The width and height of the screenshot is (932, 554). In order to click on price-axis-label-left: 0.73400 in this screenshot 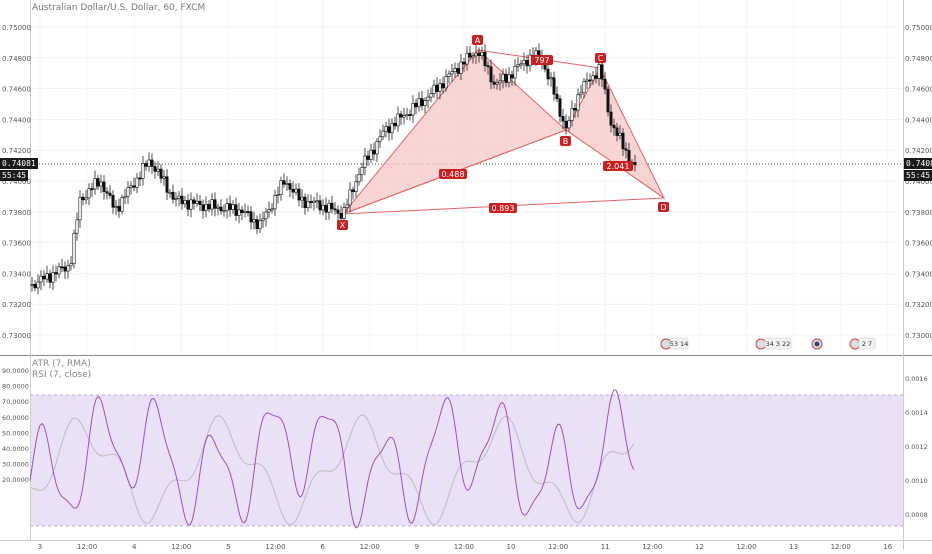, I will do `click(16, 274)`.